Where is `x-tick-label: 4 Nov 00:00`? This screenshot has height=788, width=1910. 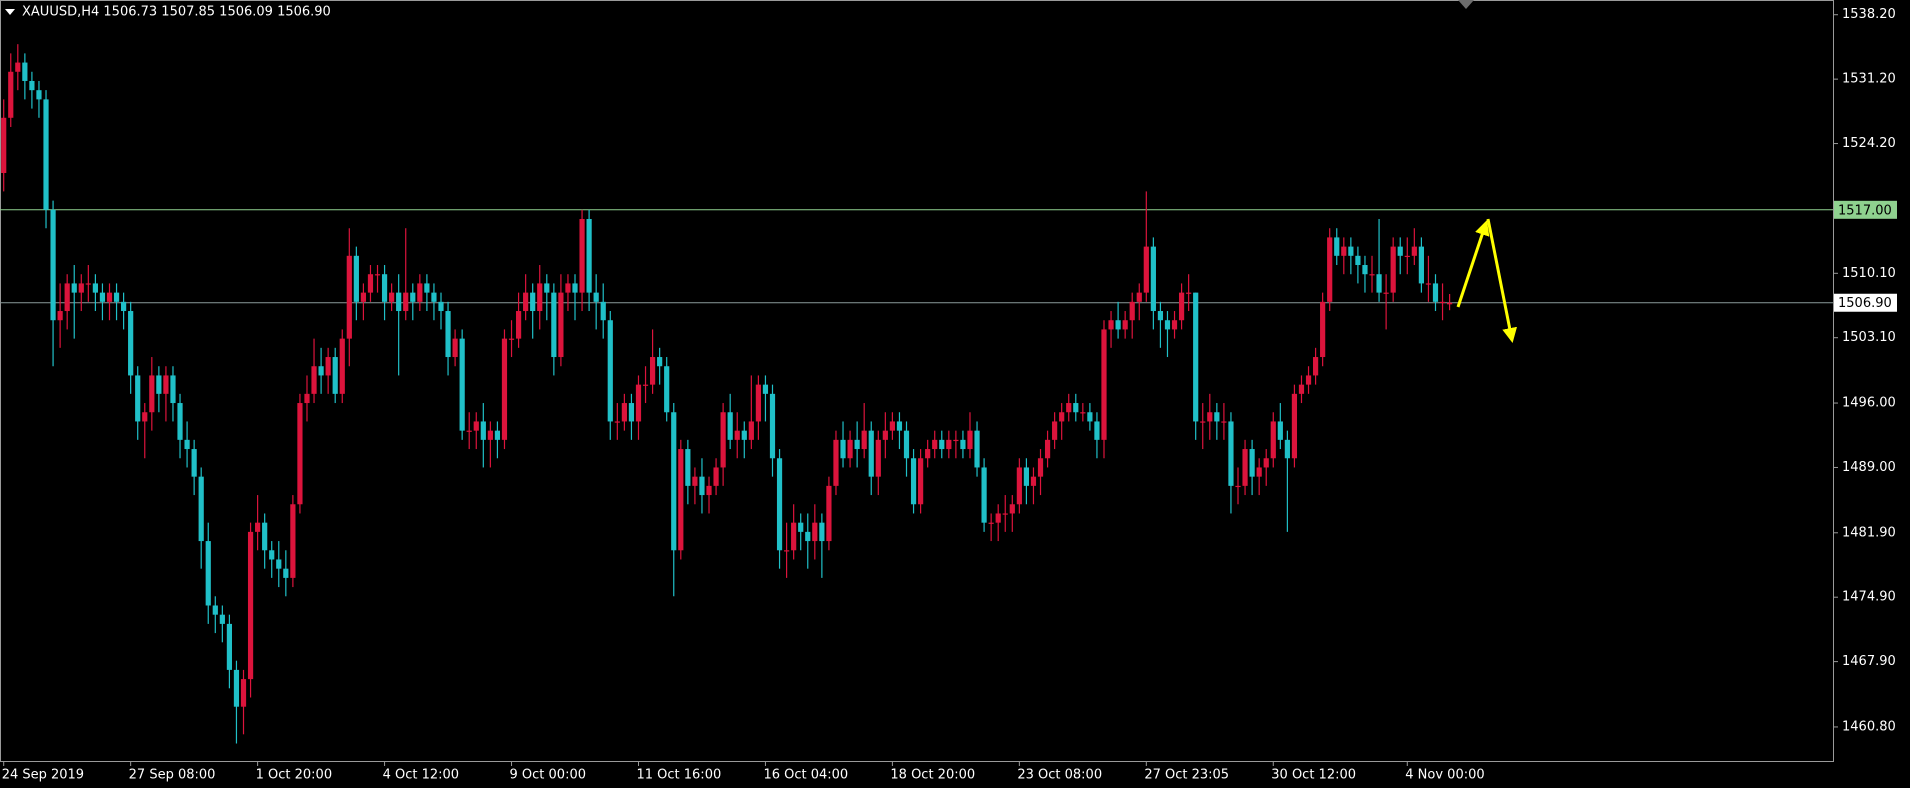 x-tick-label: 4 Nov 00:00 is located at coordinates (1444, 775).